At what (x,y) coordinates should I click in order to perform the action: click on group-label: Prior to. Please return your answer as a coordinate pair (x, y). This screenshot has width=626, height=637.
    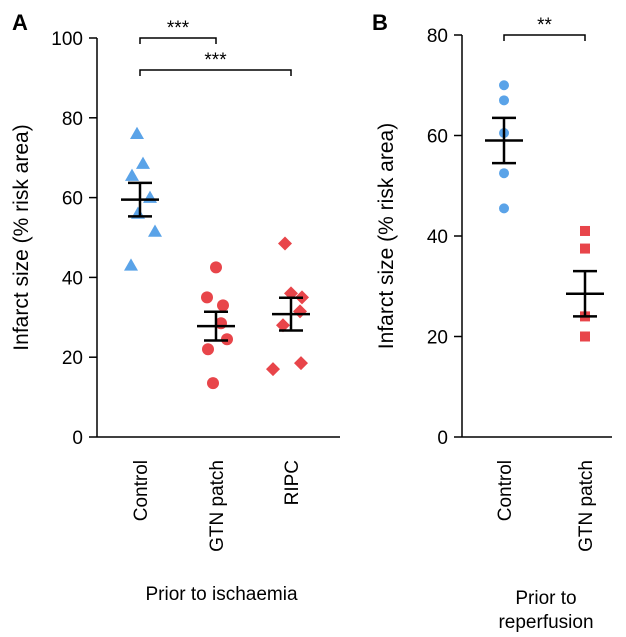
    Looking at the image, I should click on (545, 598).